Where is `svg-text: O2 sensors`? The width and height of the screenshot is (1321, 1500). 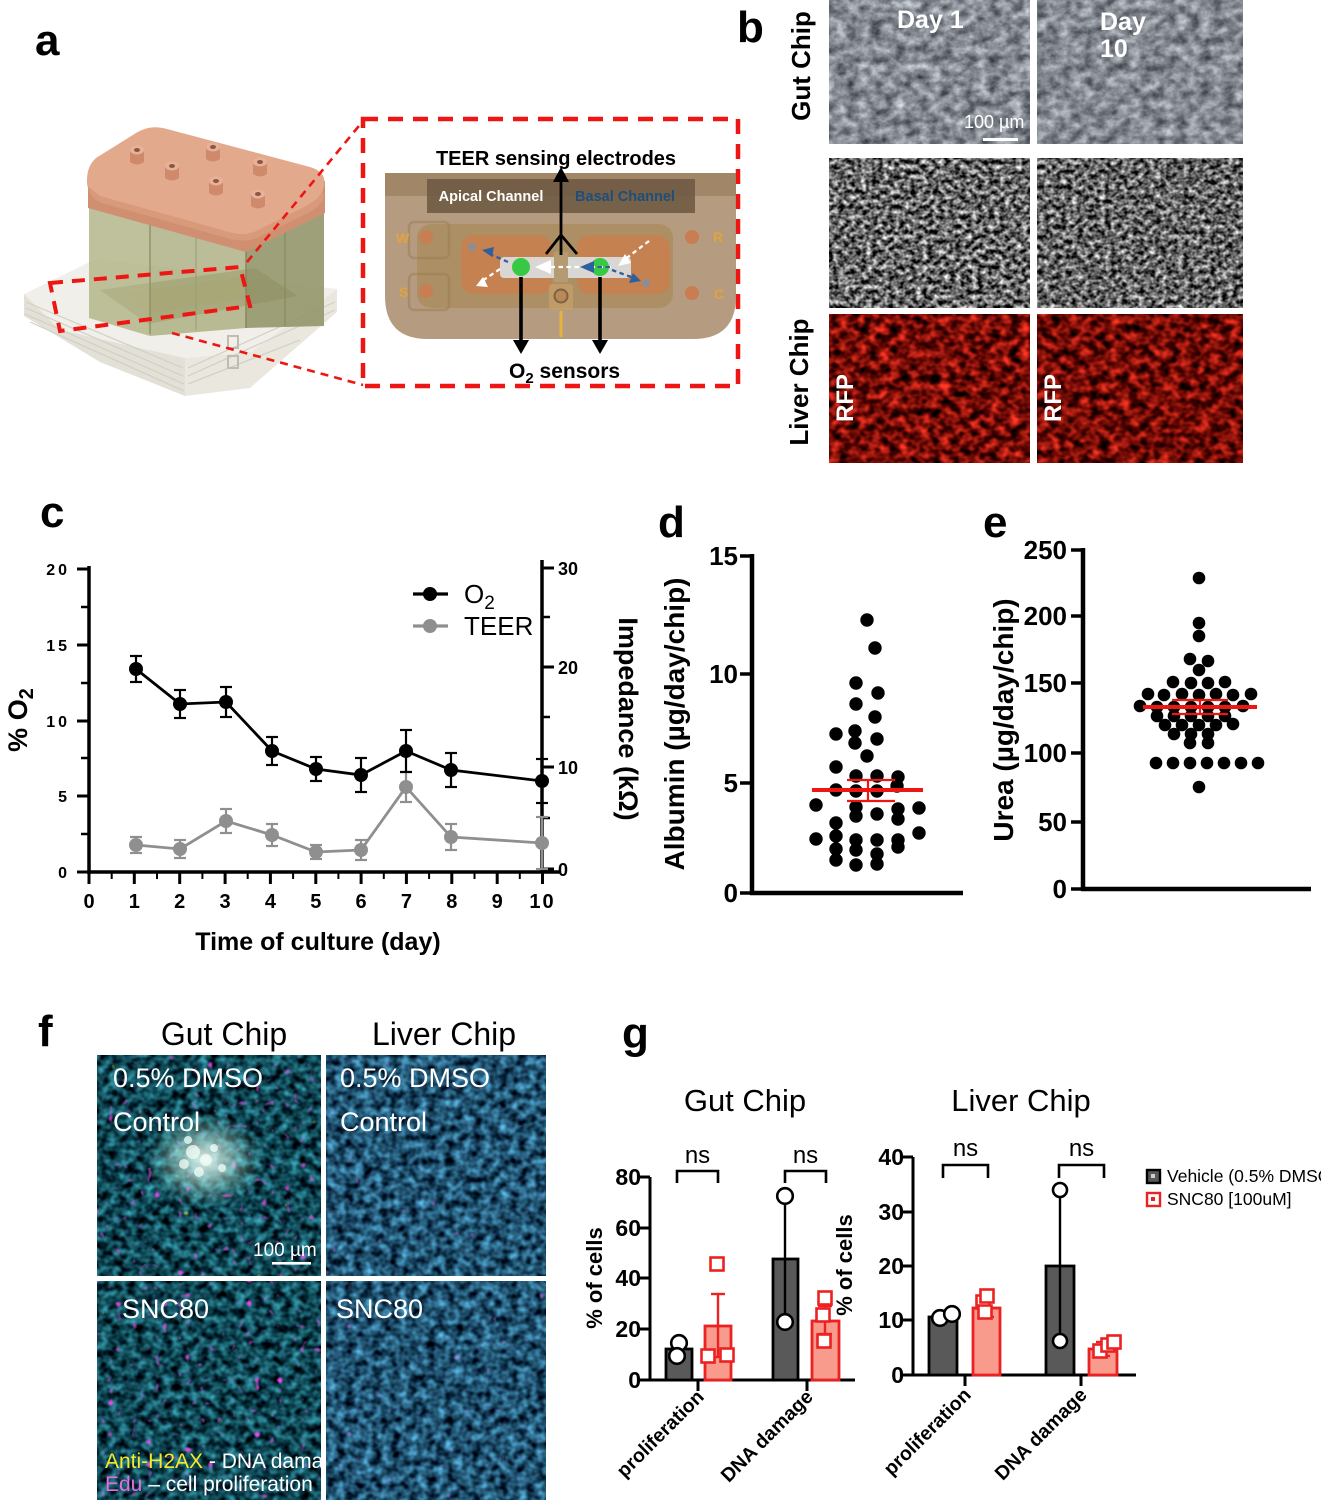 svg-text: O2 sensors is located at coordinates (564, 373).